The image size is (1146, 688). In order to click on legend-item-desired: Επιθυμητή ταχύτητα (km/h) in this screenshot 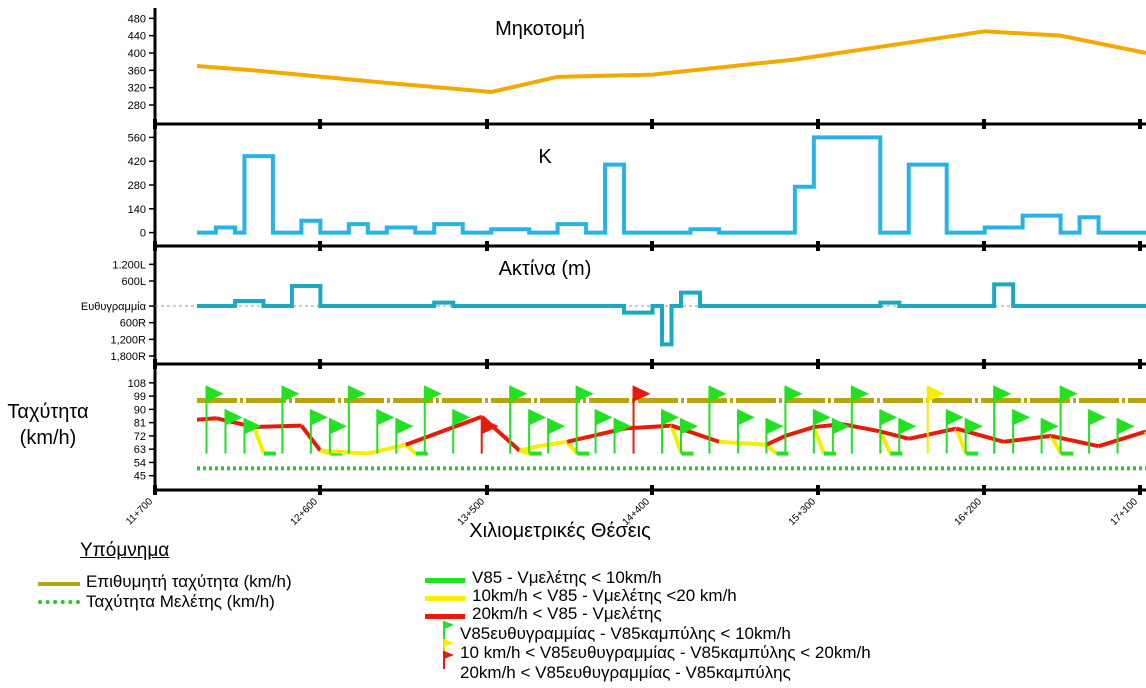, I will do `click(189, 581)`.